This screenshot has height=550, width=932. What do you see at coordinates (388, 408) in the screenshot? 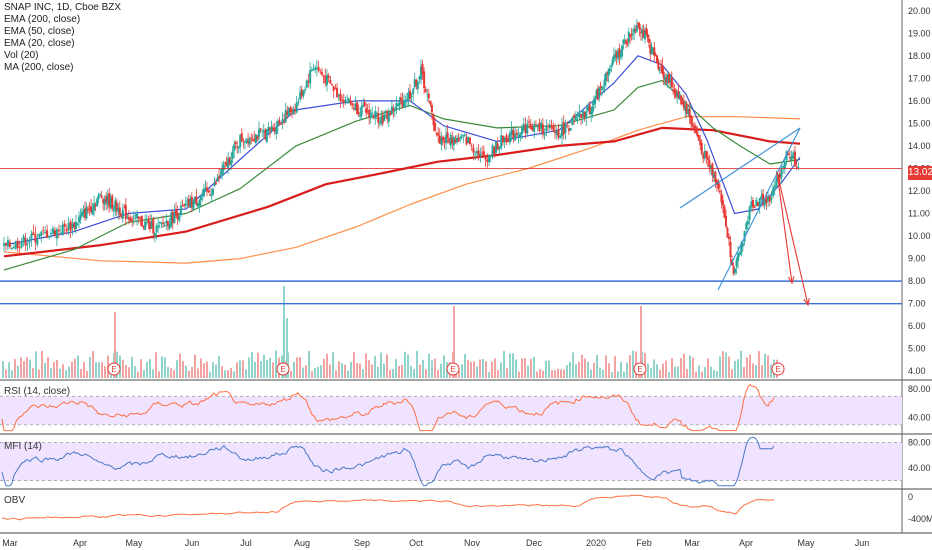
I see `rsi-line` at bounding box center [388, 408].